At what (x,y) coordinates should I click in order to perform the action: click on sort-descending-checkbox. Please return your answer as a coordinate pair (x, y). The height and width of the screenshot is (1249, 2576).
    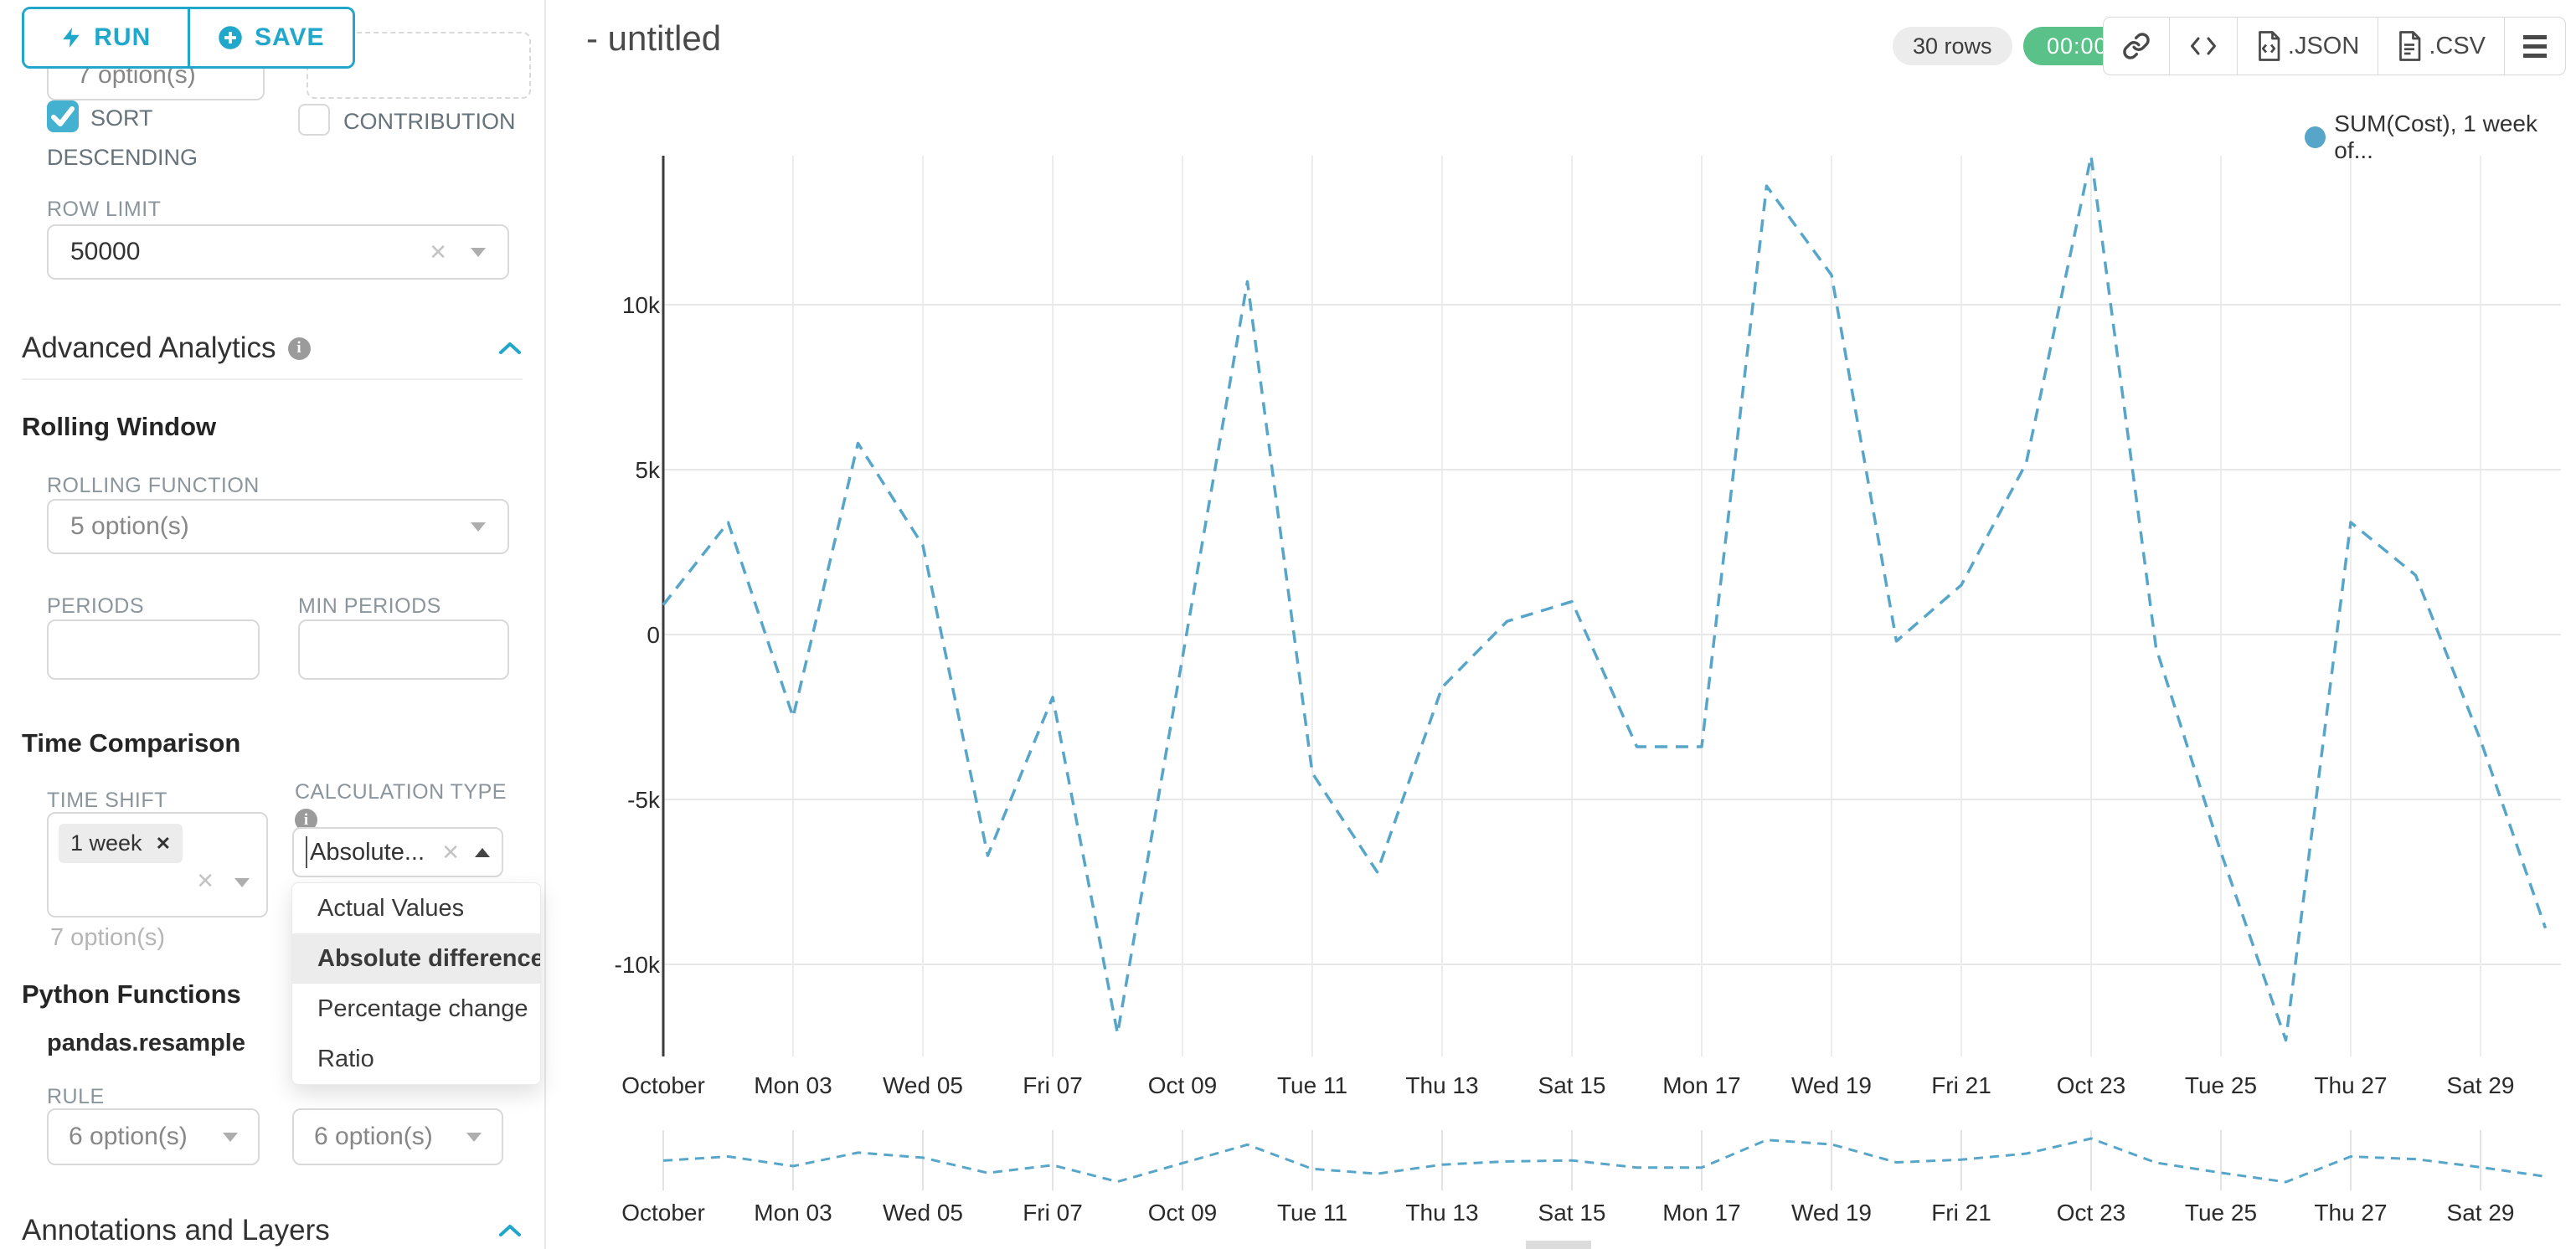
    Looking at the image, I should click on (63, 116).